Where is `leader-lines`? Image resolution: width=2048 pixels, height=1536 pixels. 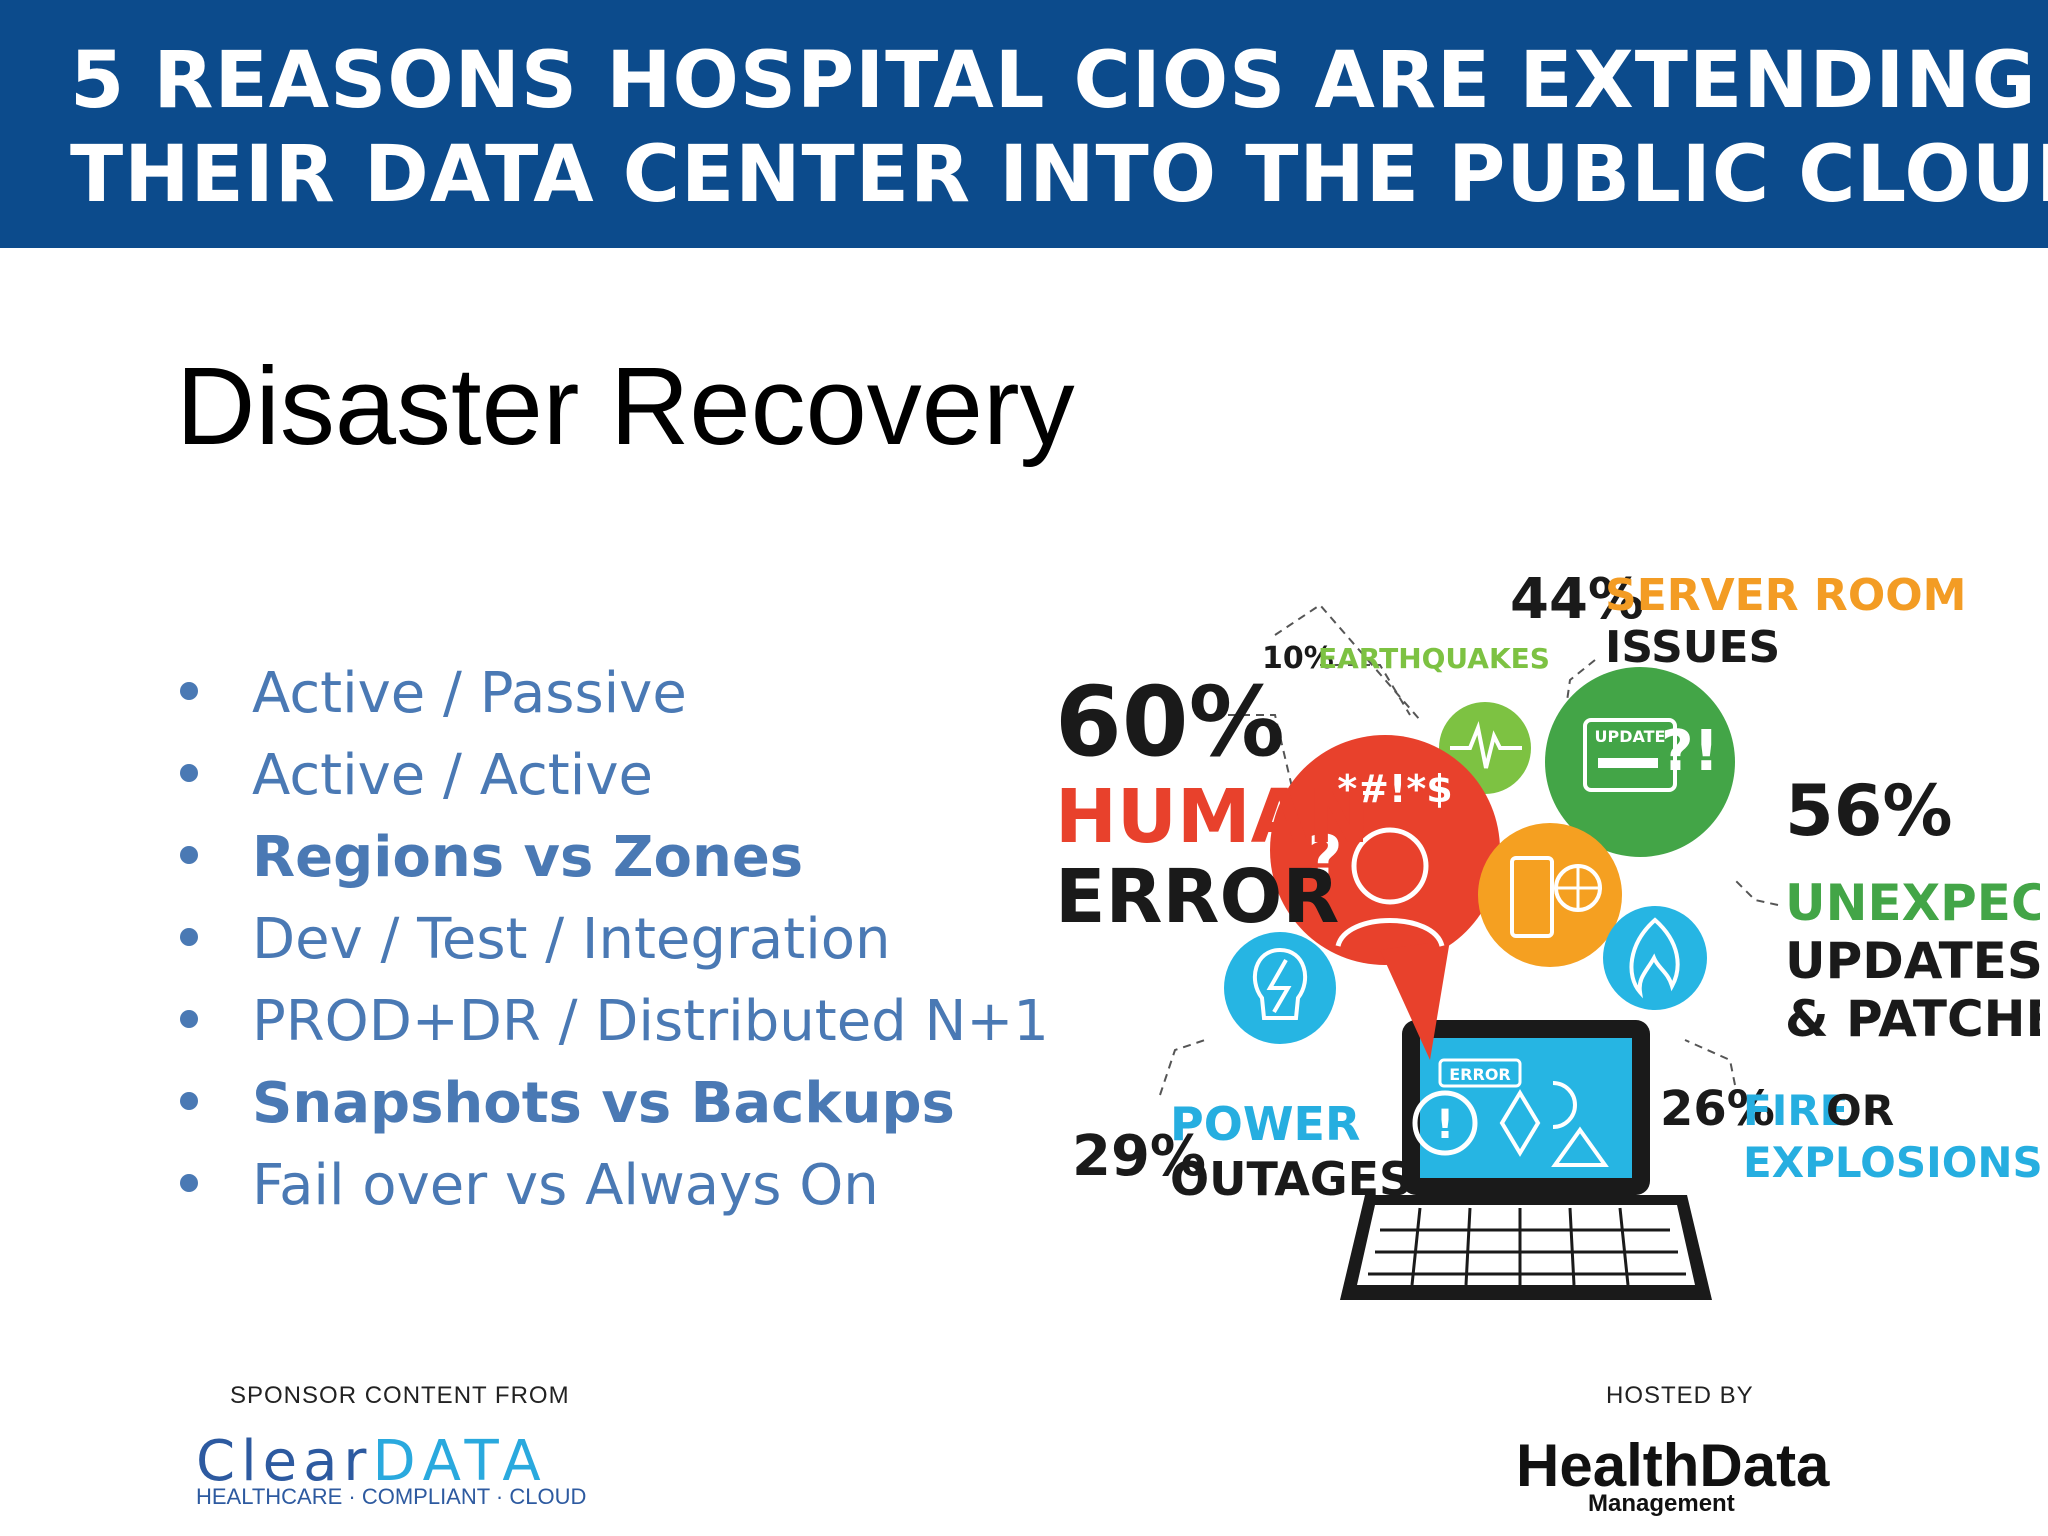
leader-lines is located at coordinates (1469, 849).